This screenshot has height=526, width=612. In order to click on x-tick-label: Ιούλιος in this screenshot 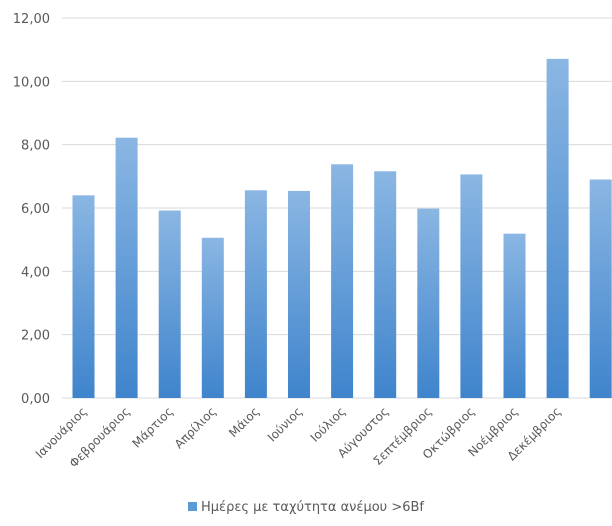, I will do `click(328, 424)`.